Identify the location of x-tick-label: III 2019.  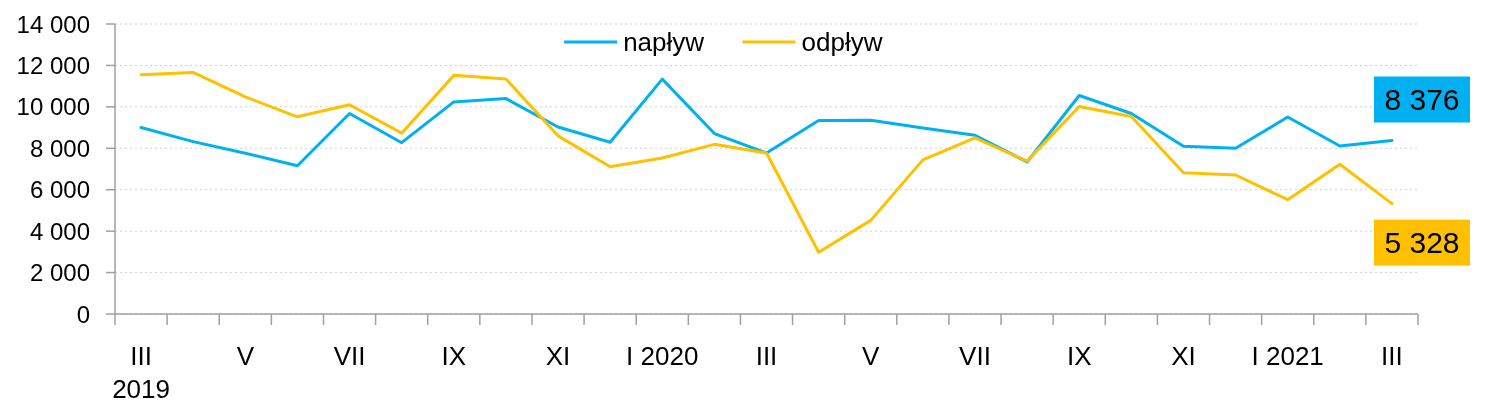
(141, 372).